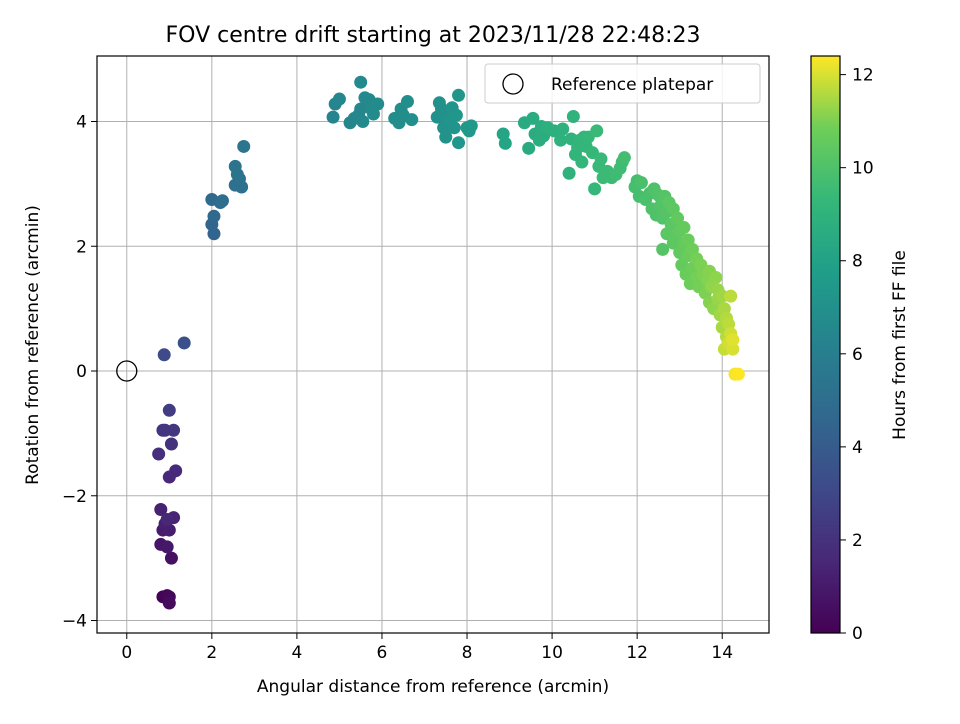  I want to click on y-tick-label: 0, so click(81, 372).